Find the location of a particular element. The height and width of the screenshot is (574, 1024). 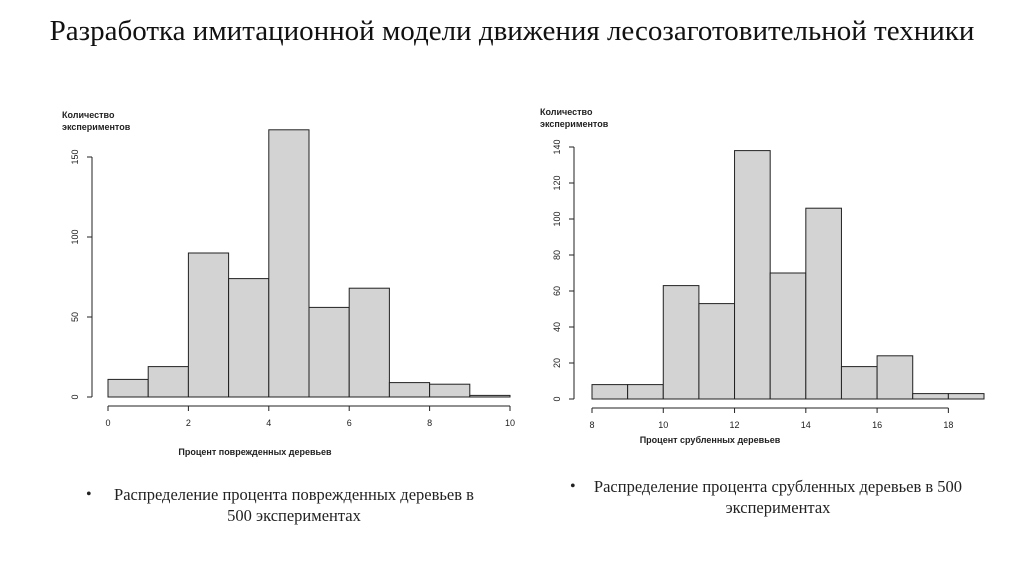

x-tick-label: 12 is located at coordinates (735, 425).